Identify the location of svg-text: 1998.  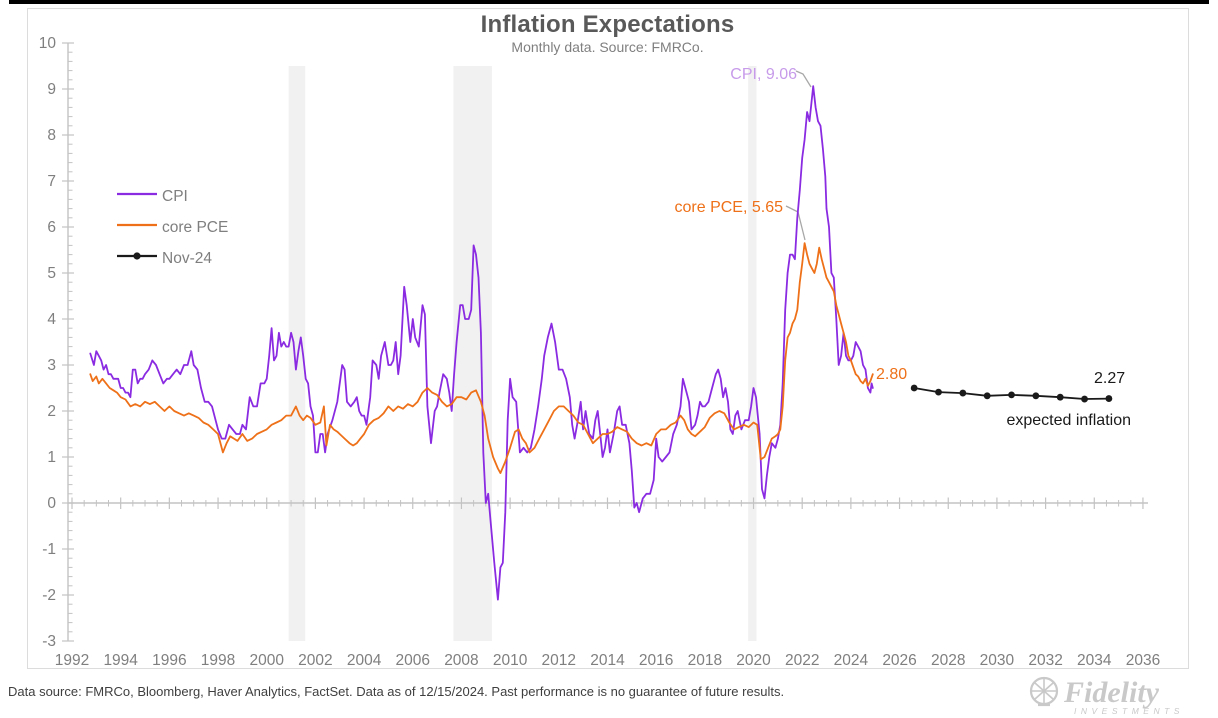
(218, 660).